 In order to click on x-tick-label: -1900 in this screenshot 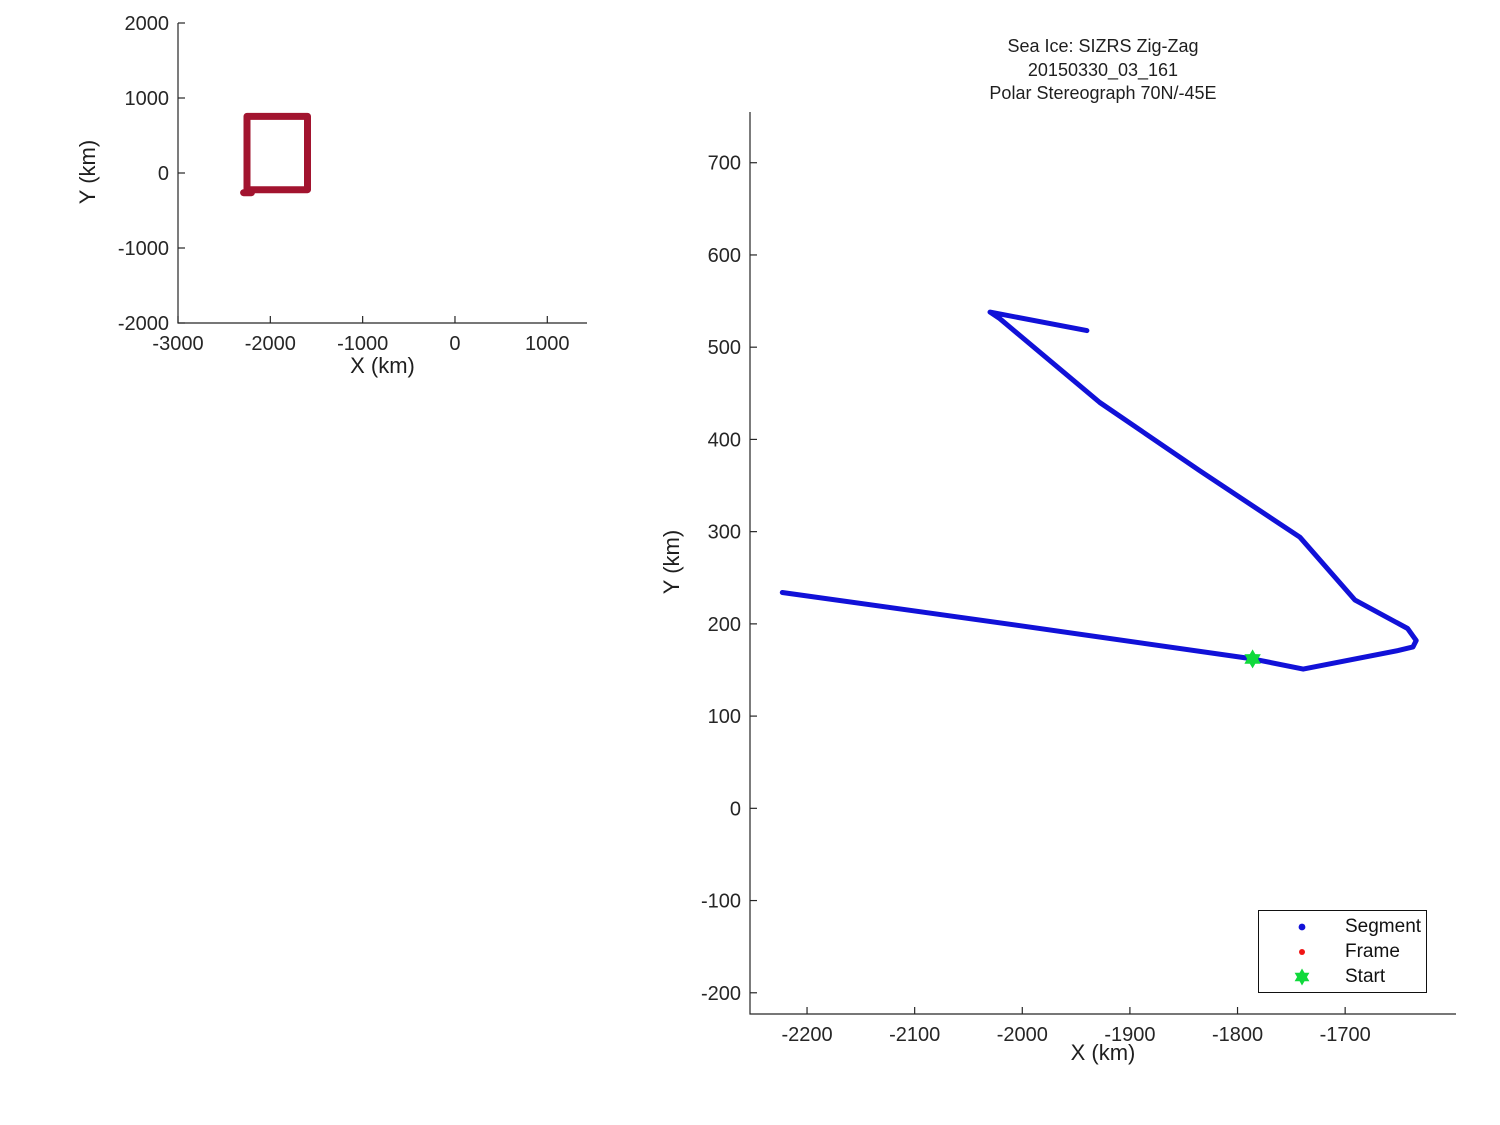, I will do `click(1129, 1035)`.